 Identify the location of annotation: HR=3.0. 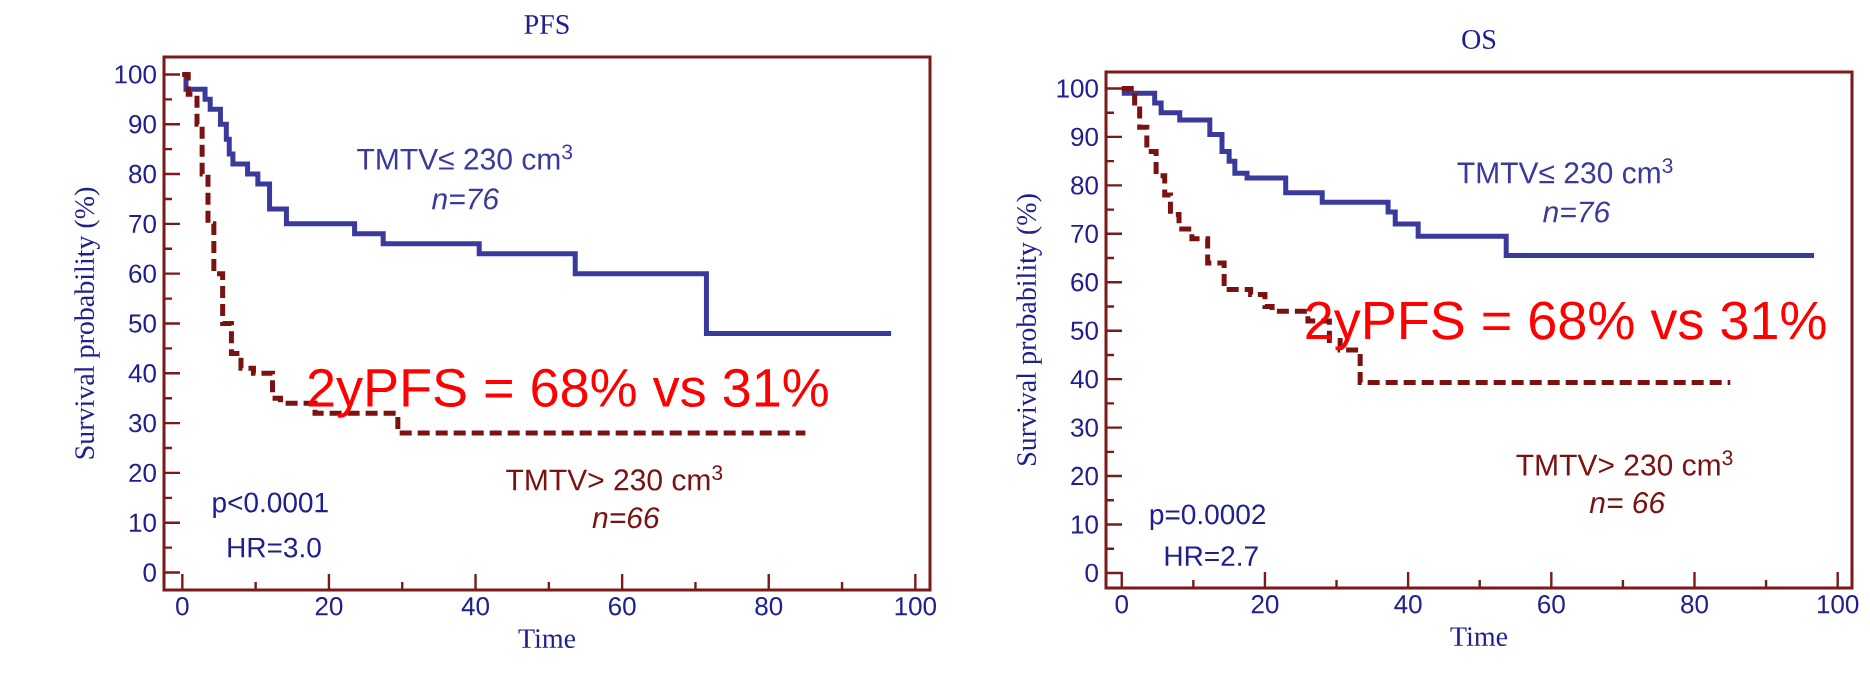
(274, 547).